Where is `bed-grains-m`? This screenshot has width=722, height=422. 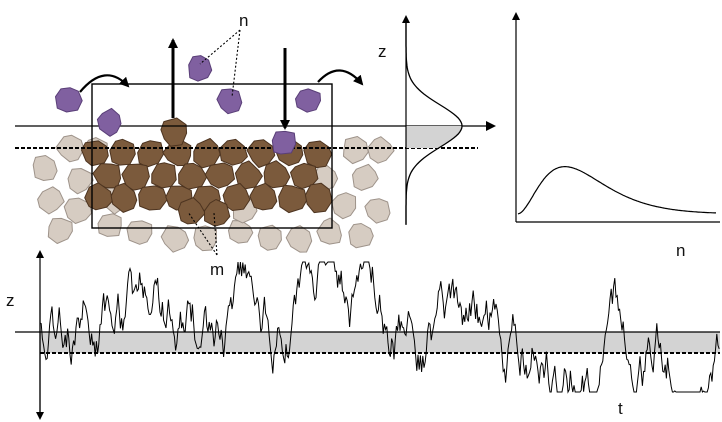 bed-grains-m is located at coordinates (207, 172).